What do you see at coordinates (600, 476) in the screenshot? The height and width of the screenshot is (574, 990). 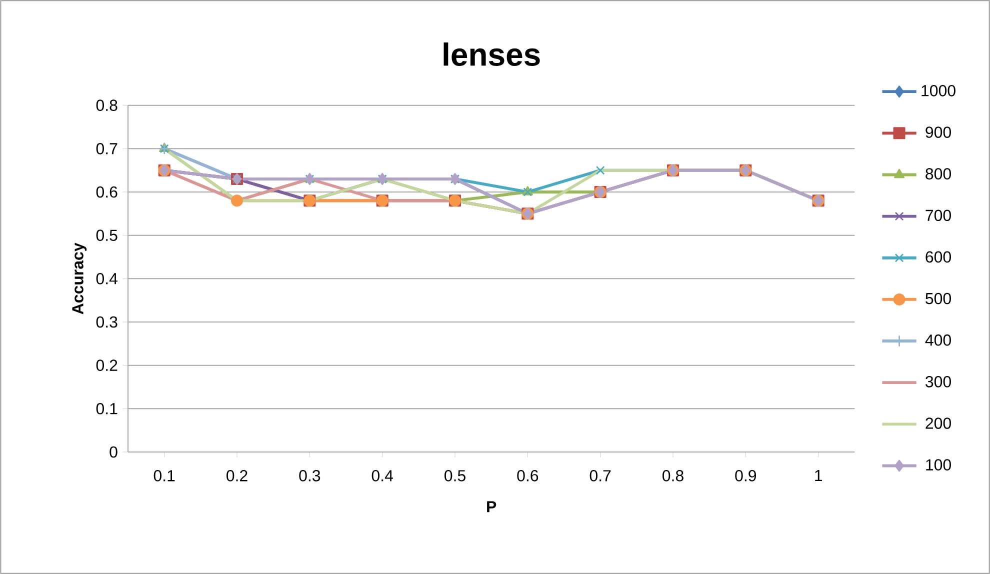 I see `x-tick-label: 0.7` at bounding box center [600, 476].